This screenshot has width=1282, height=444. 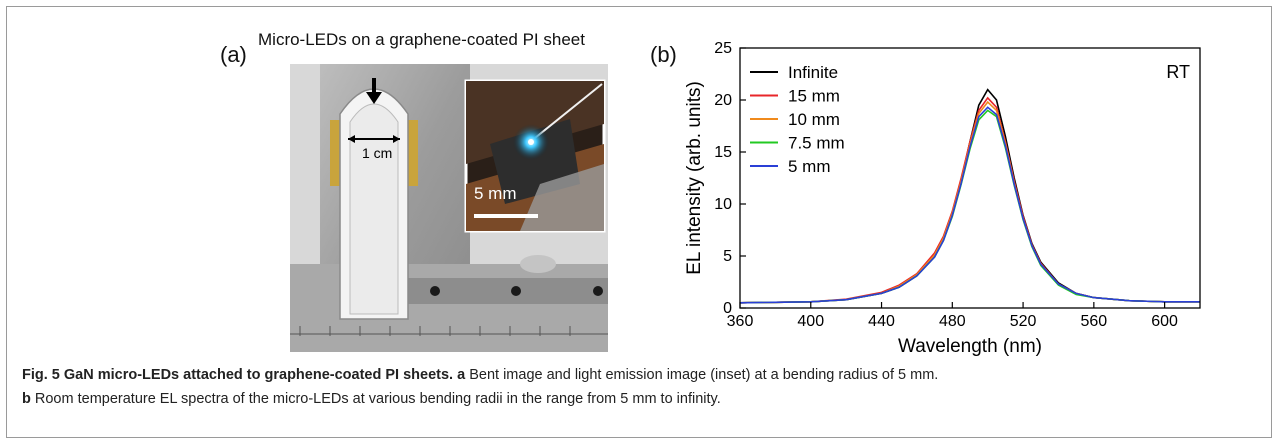 I want to click on y-tick-label: 25, so click(x=723, y=48).